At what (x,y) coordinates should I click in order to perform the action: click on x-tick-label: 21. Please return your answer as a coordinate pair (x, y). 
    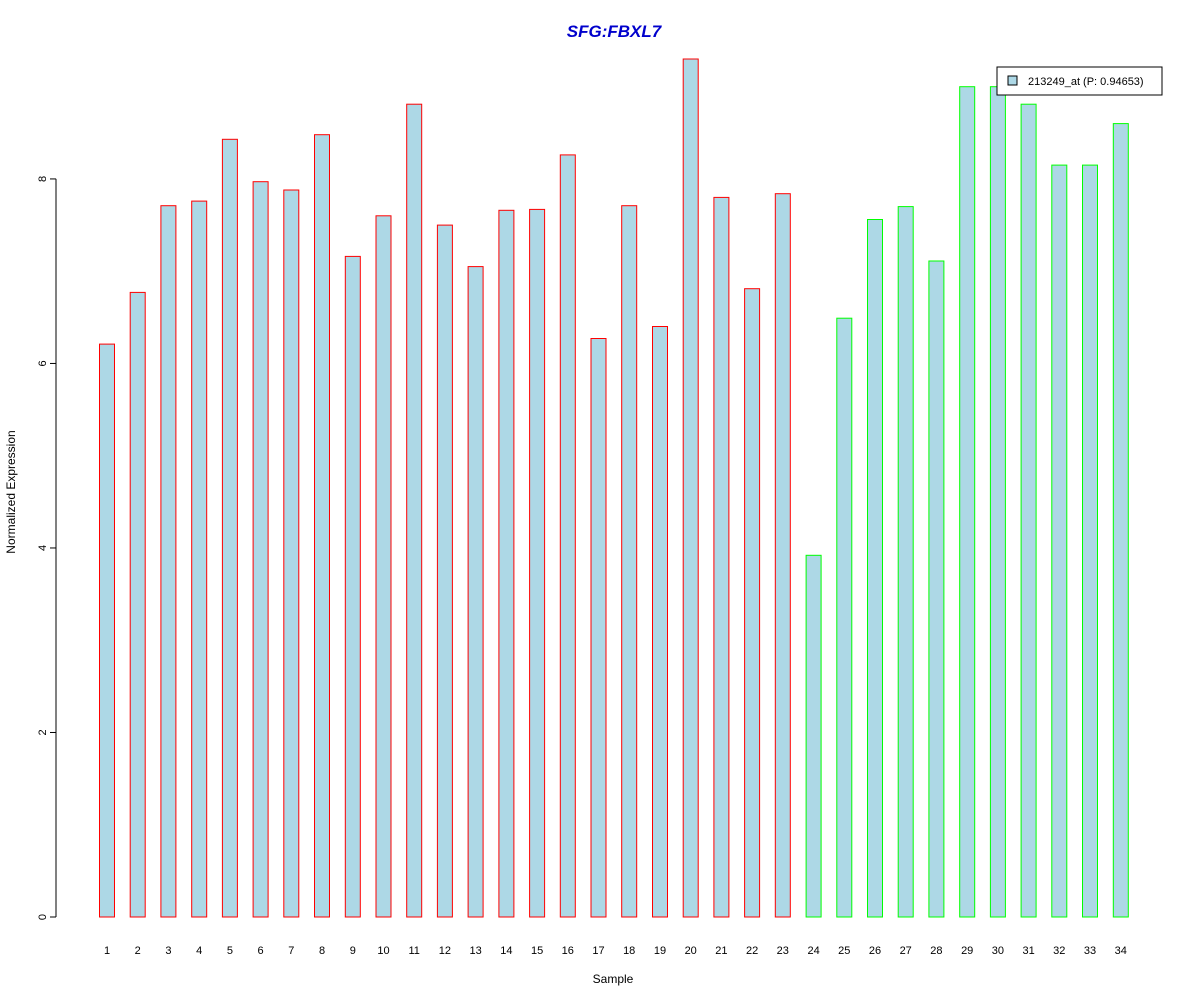
    Looking at the image, I should click on (721, 951).